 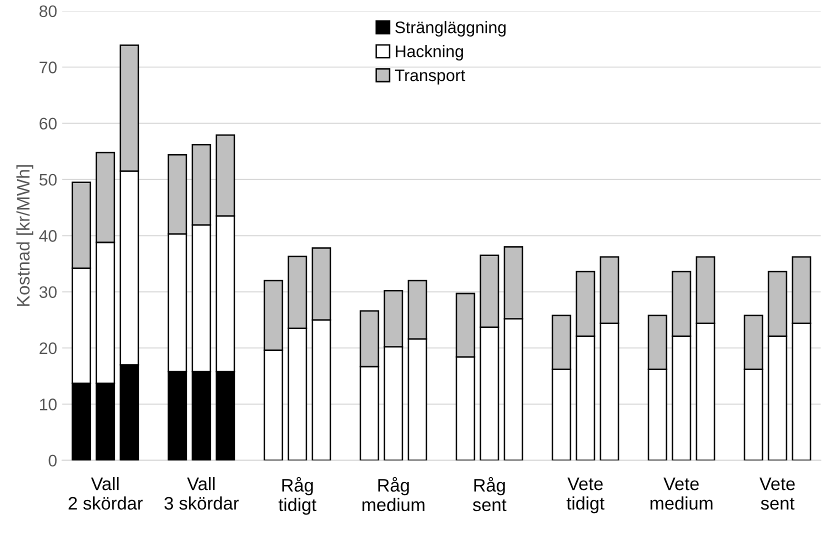 I want to click on legend-label: Strängläggning, so click(x=450, y=29).